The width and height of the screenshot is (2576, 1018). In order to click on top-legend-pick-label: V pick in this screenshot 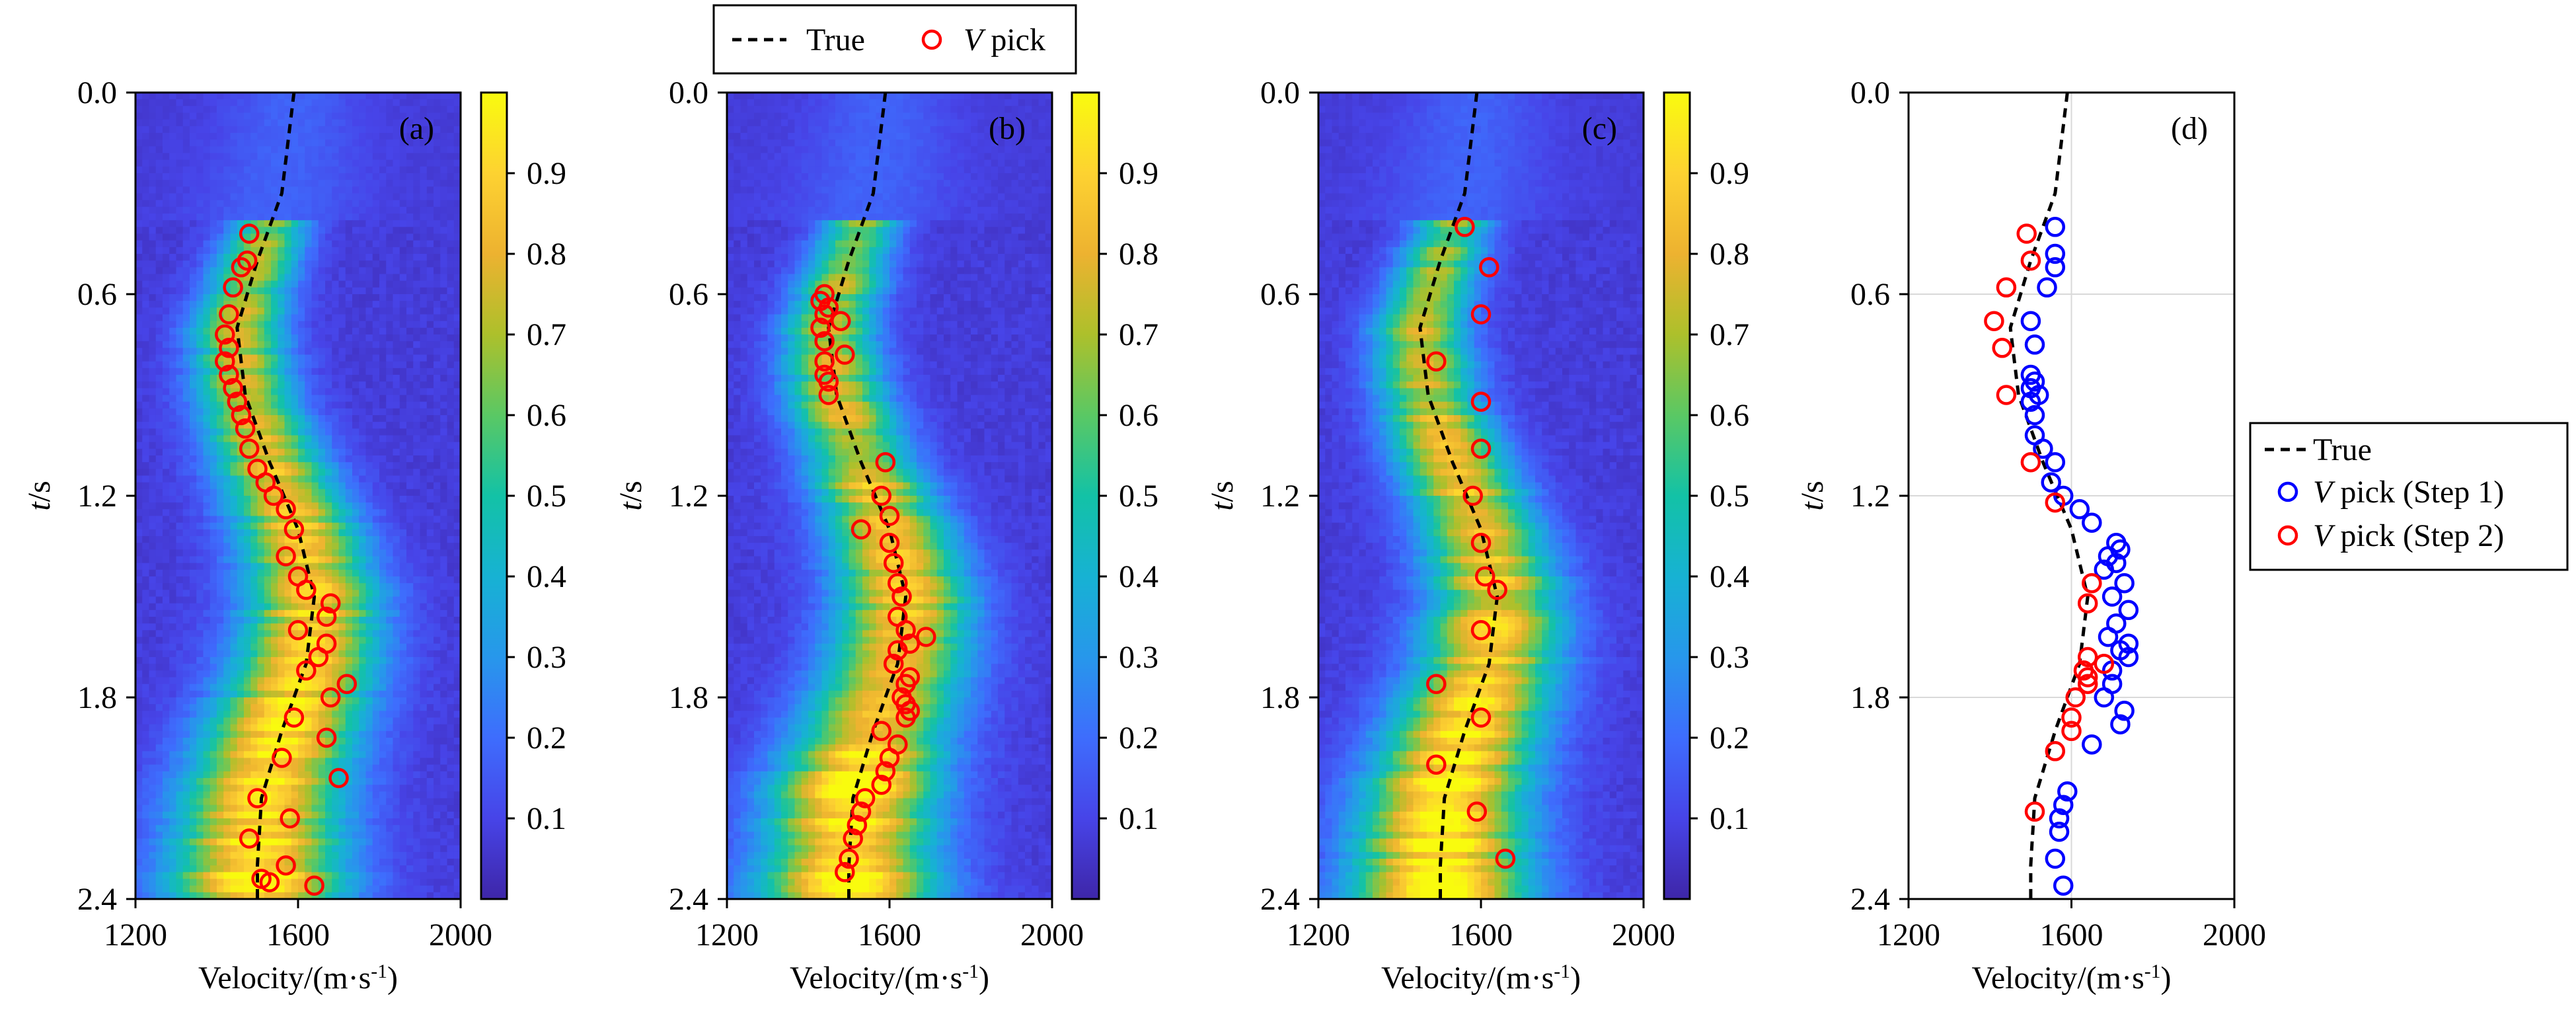, I will do `click(1004, 40)`.